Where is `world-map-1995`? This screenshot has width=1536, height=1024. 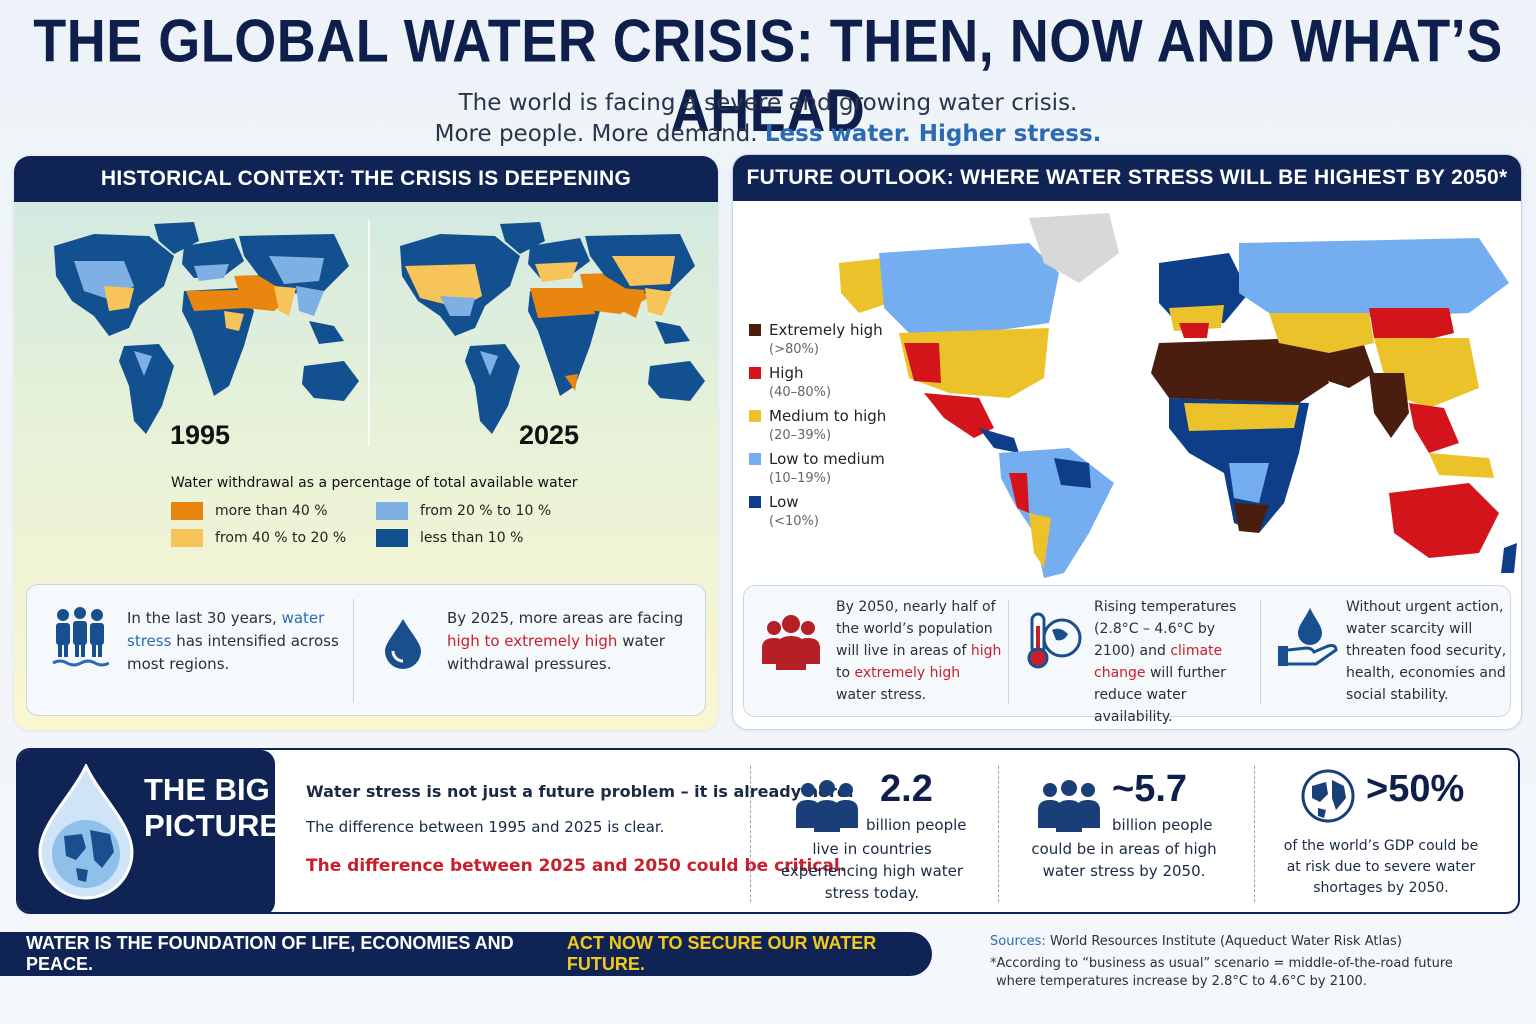 world-map-1995 is located at coordinates (206, 328).